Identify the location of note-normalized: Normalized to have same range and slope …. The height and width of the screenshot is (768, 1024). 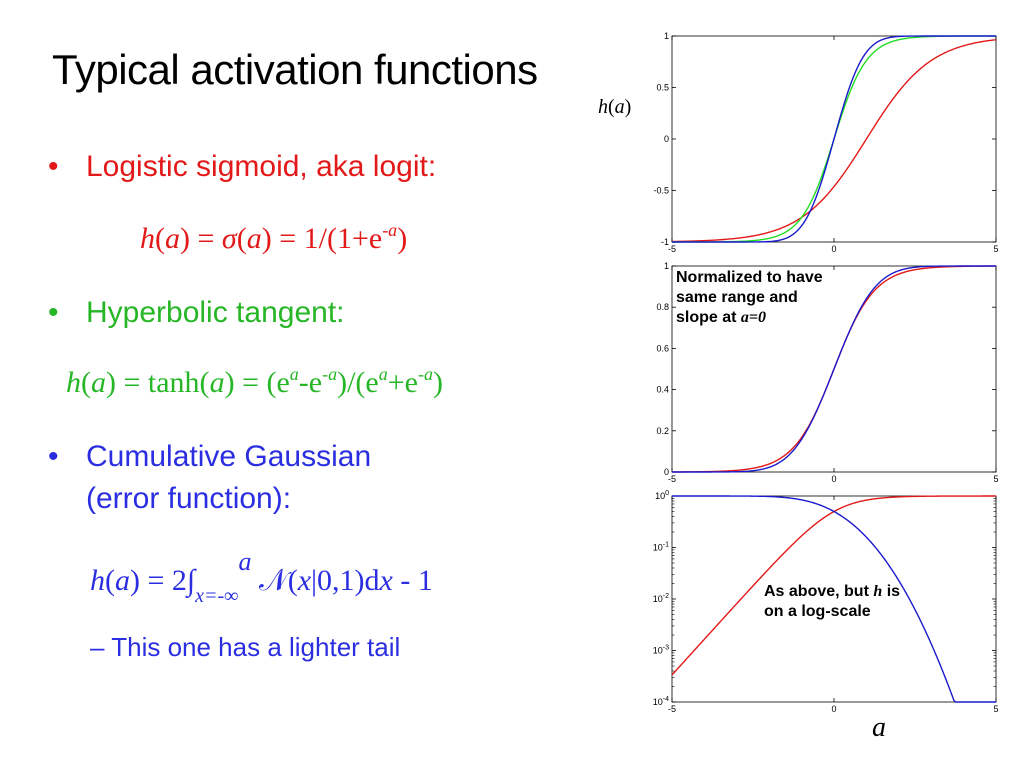
(749, 298).